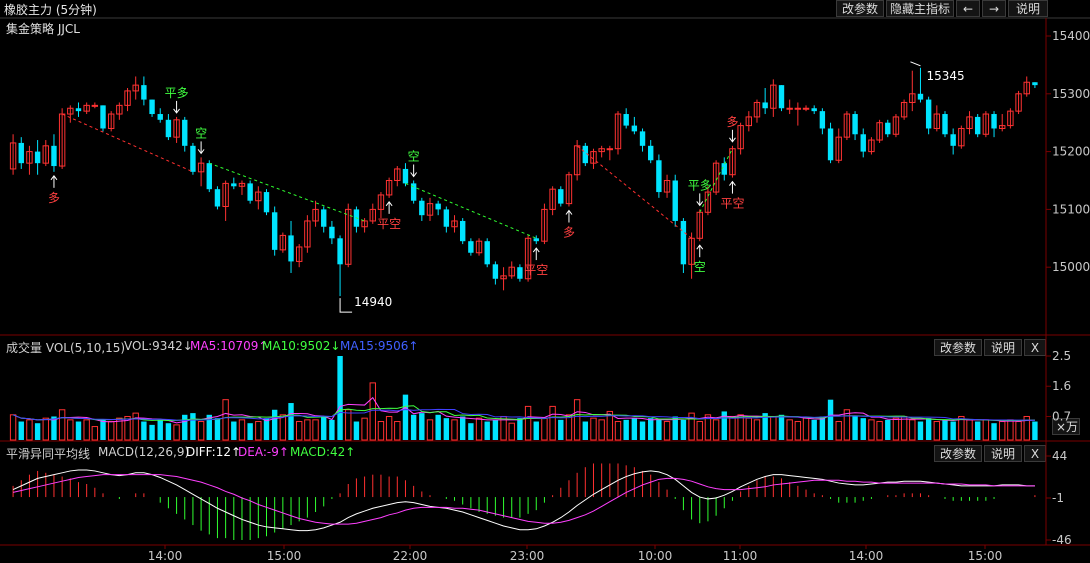  What do you see at coordinates (1061, 356) in the screenshot?
I see `volume-axis-label: 2.5` at bounding box center [1061, 356].